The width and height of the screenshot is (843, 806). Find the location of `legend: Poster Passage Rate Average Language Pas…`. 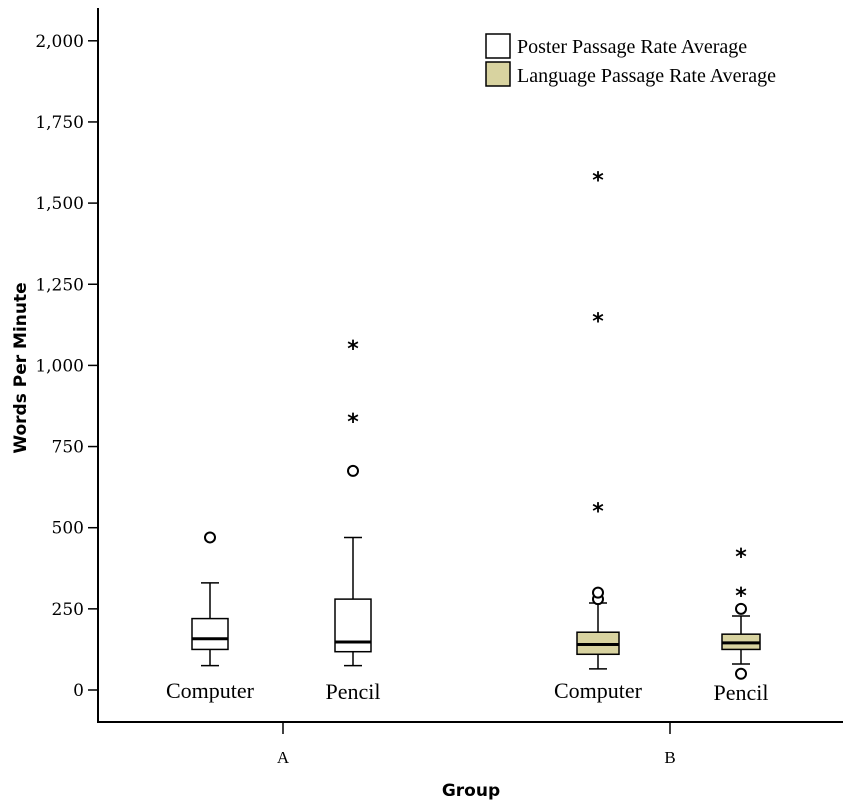

legend: Poster Passage Rate Average Language Pas… is located at coordinates (630, 60).